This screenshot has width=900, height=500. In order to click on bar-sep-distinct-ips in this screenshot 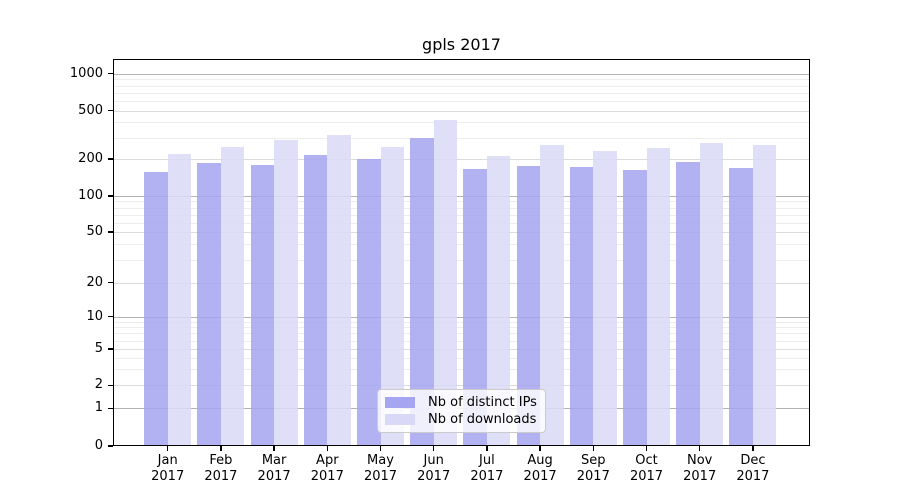, I will do `click(581, 306)`.